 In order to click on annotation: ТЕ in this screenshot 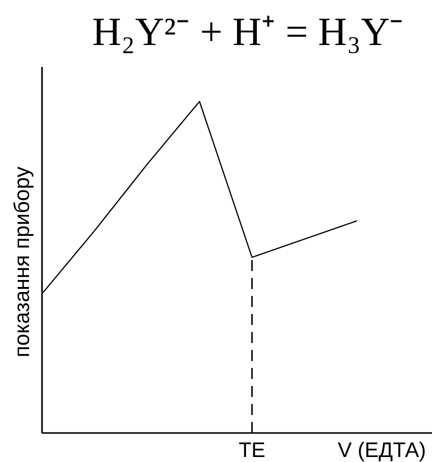, I will do `click(252, 450)`.